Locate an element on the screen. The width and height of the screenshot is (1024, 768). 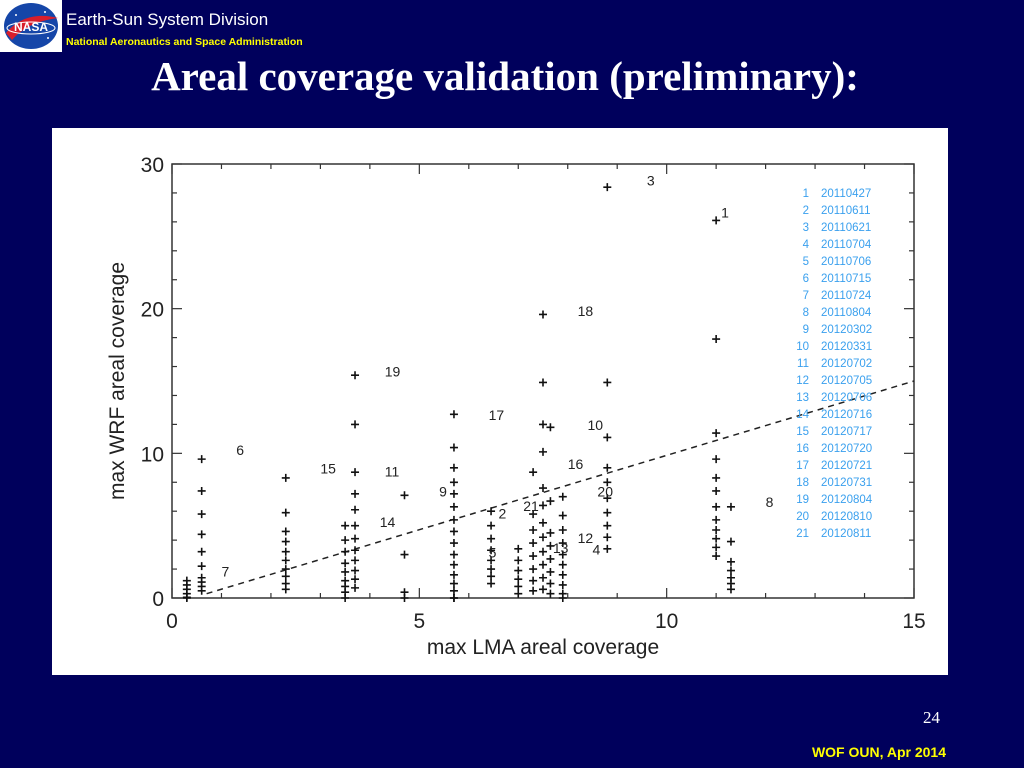
legend-date: 20120721 is located at coordinates (846, 466).